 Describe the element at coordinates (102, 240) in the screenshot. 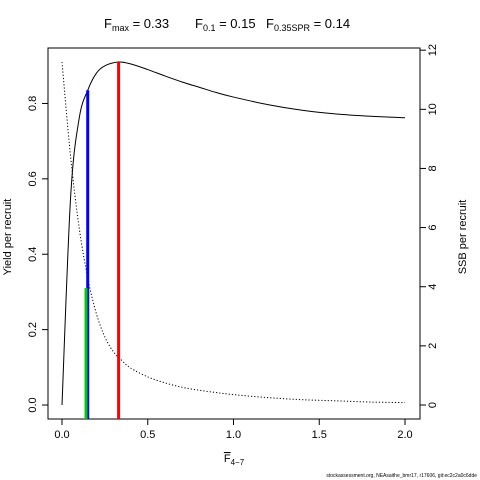

I see `reference-lines` at that location.